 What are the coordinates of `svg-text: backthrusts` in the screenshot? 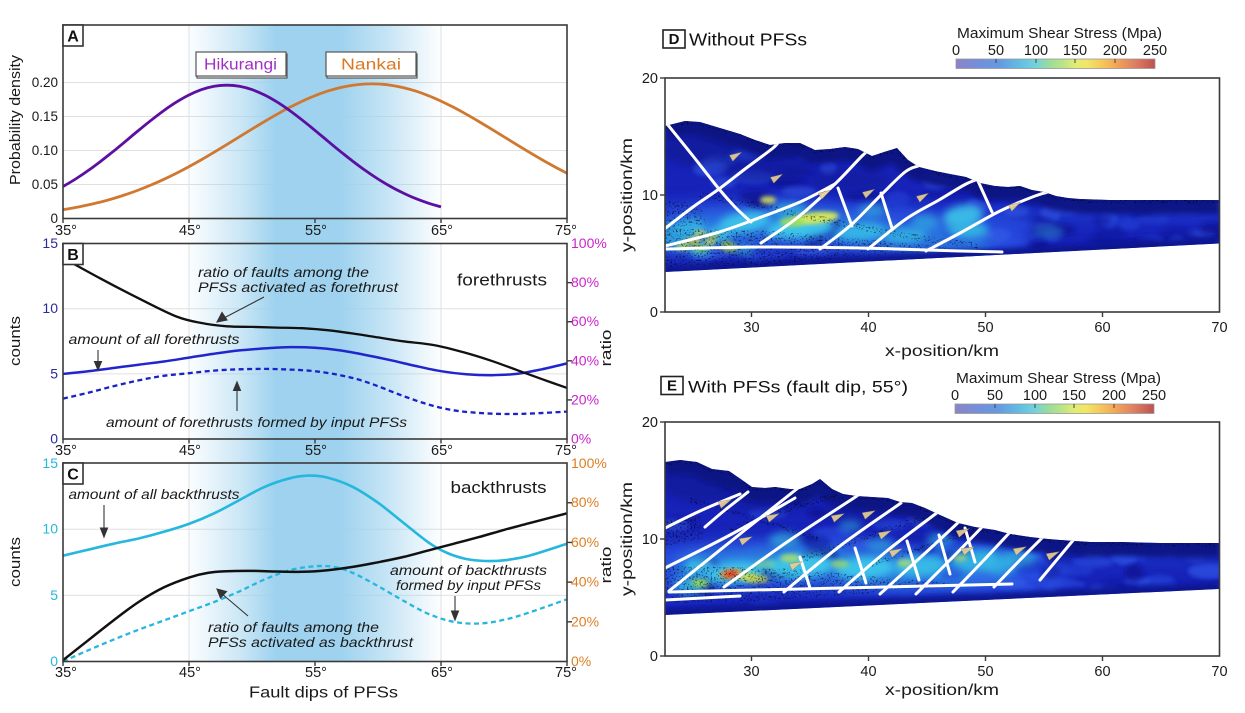 It's located at (499, 487).